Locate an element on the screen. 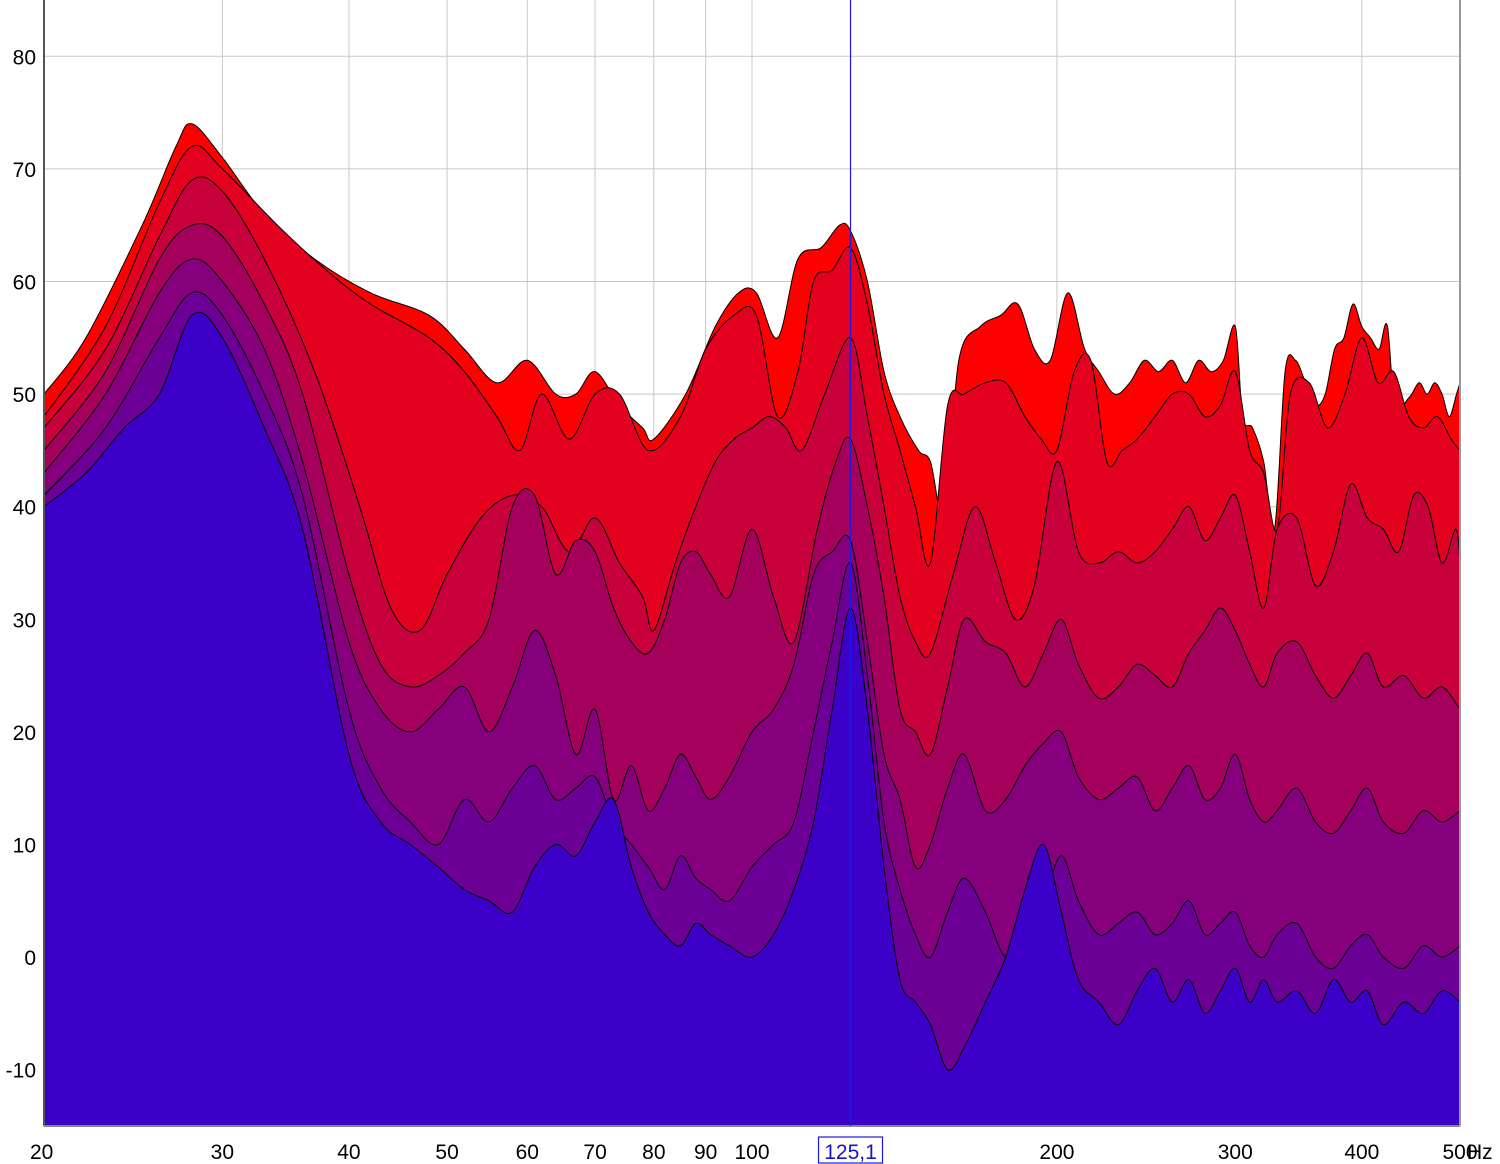 The width and height of the screenshot is (1500, 1164). x-tick-label: 50 is located at coordinates (446, 1152).